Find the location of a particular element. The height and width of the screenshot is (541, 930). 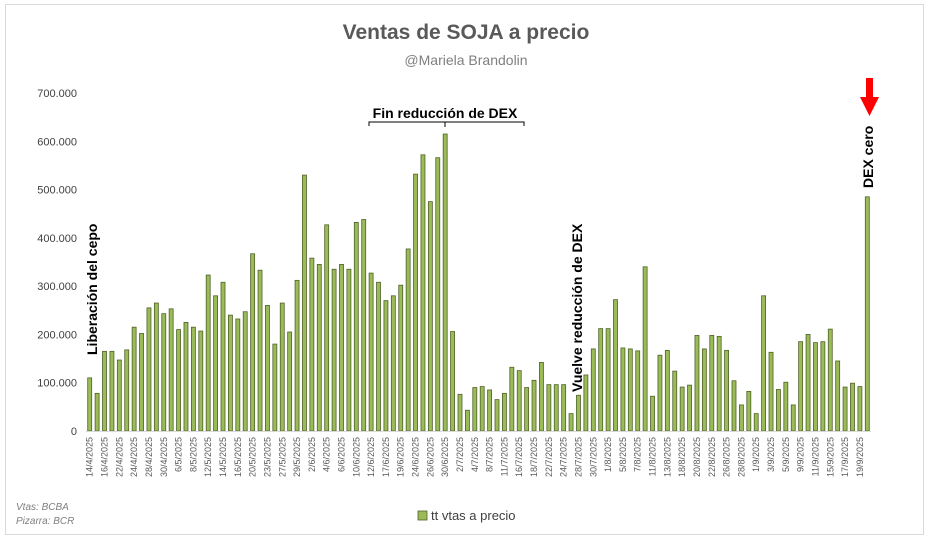

x-tick-label: 12/6/2025 is located at coordinates (371, 457).